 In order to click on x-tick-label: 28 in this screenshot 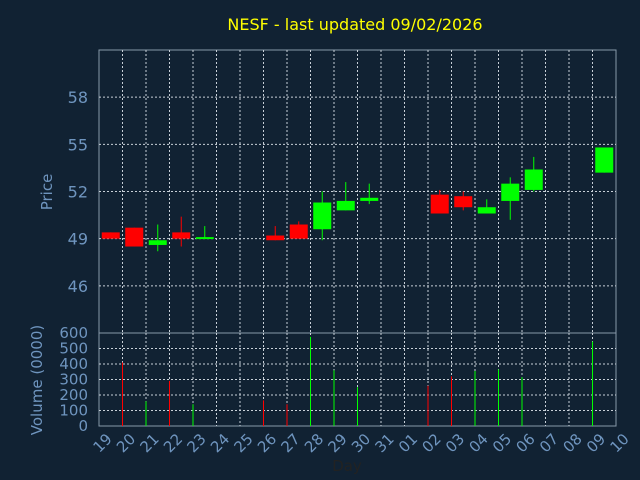, I will do `click(314, 443)`.